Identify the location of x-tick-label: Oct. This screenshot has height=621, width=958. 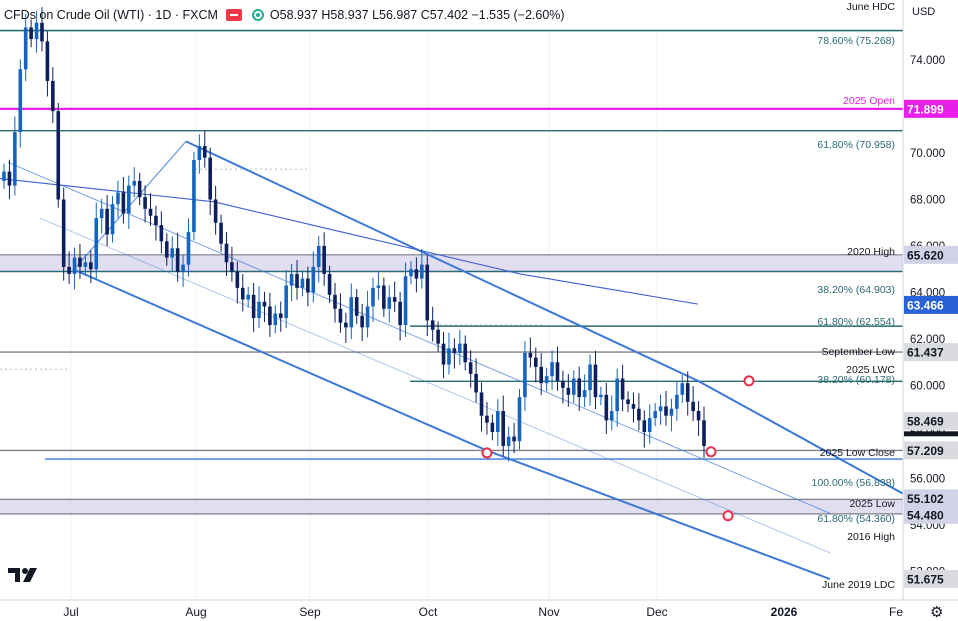
(428, 612).